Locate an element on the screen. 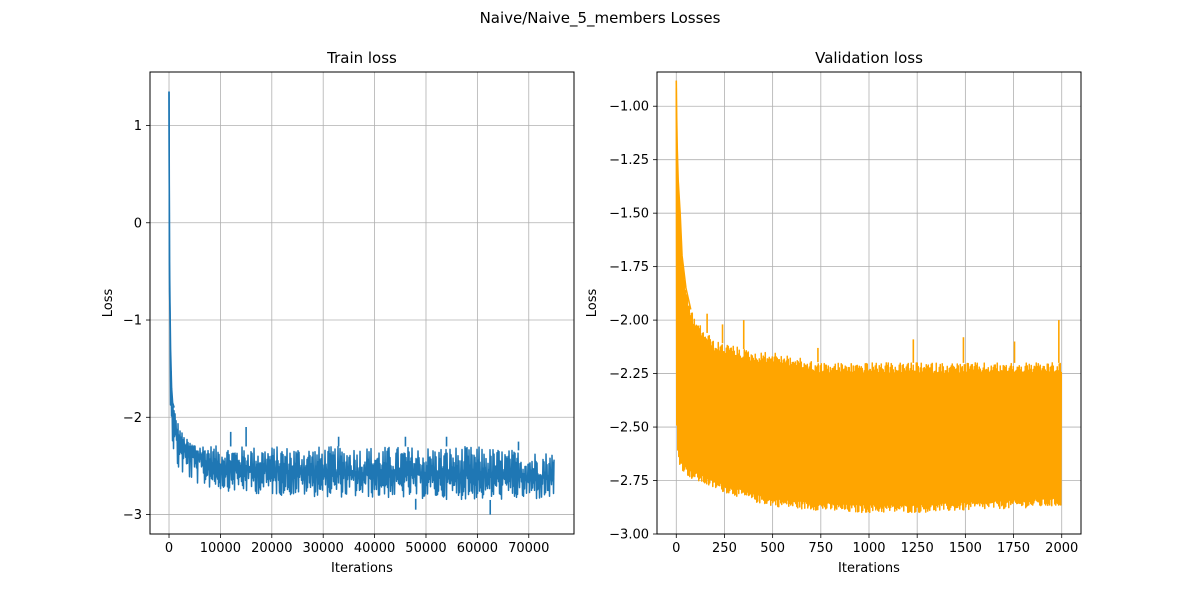 The image size is (1200, 600). y-tick-label: −1.75 is located at coordinates (629, 267).